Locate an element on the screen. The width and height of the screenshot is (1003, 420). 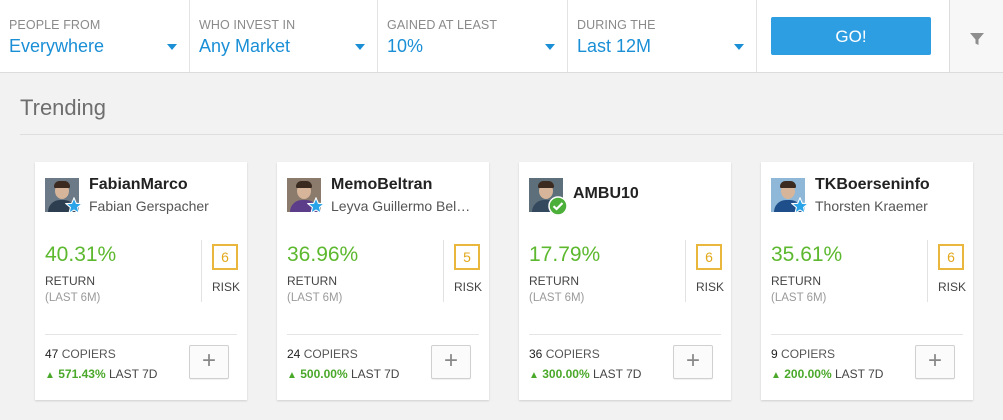
username-link: AMBU10 is located at coordinates (606, 193).